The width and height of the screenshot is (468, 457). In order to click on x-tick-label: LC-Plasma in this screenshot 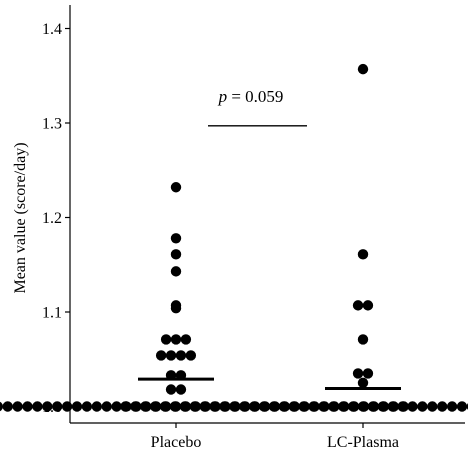, I will do `click(363, 442)`.